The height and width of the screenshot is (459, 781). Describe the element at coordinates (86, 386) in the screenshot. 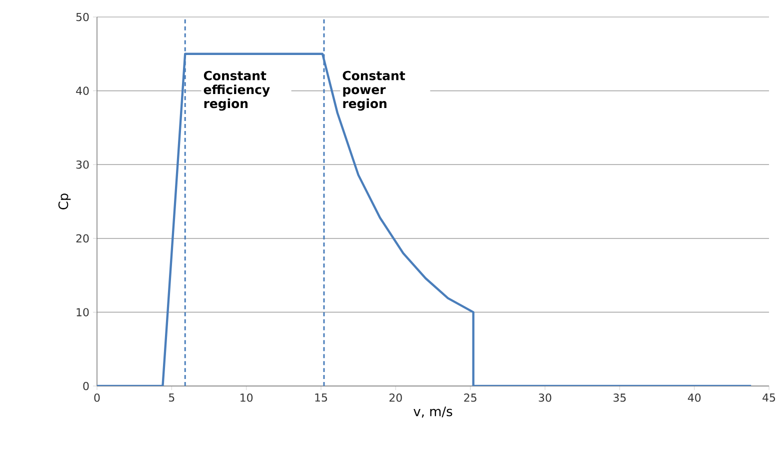

I see `y-tick-label: 0` at that location.